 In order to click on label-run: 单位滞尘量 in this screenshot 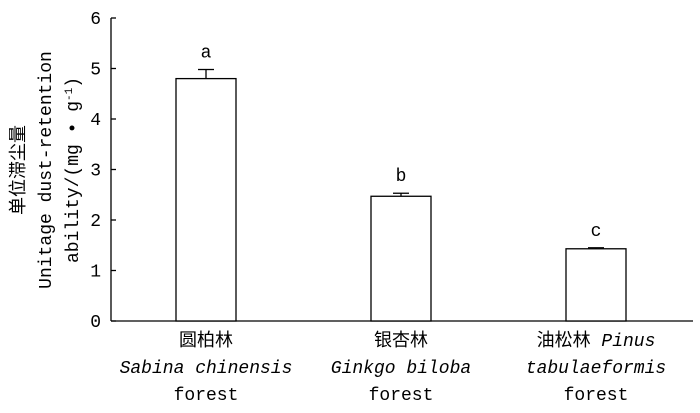, I will do `click(19, 170)`.